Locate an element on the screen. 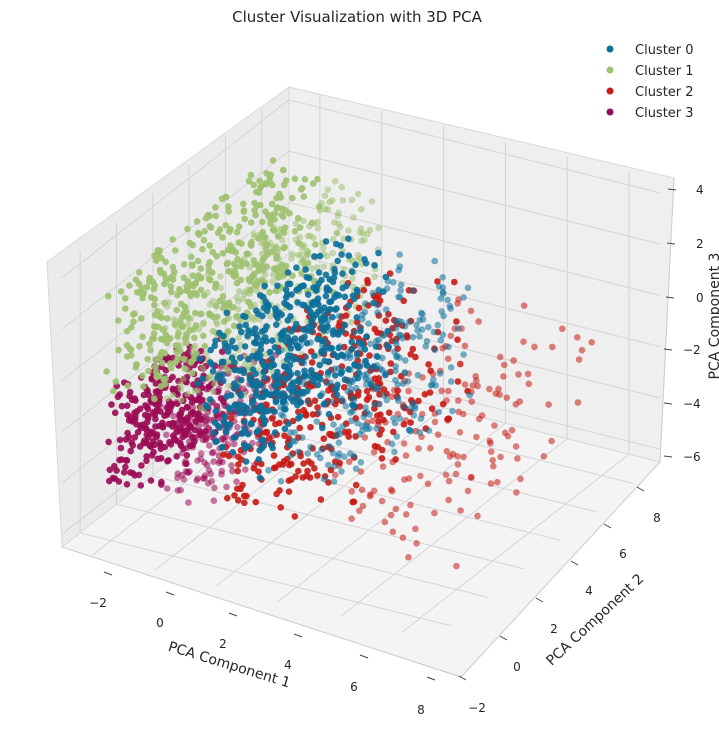 The width and height of the screenshot is (719, 733). z-tick-mark is located at coordinates (668, 456).